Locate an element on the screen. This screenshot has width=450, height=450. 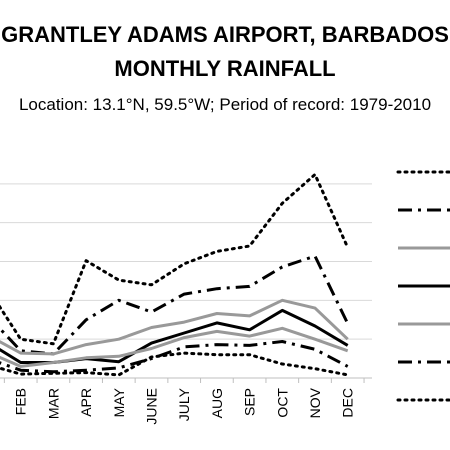
x-tick-label: DEC is located at coordinates (348, 403).